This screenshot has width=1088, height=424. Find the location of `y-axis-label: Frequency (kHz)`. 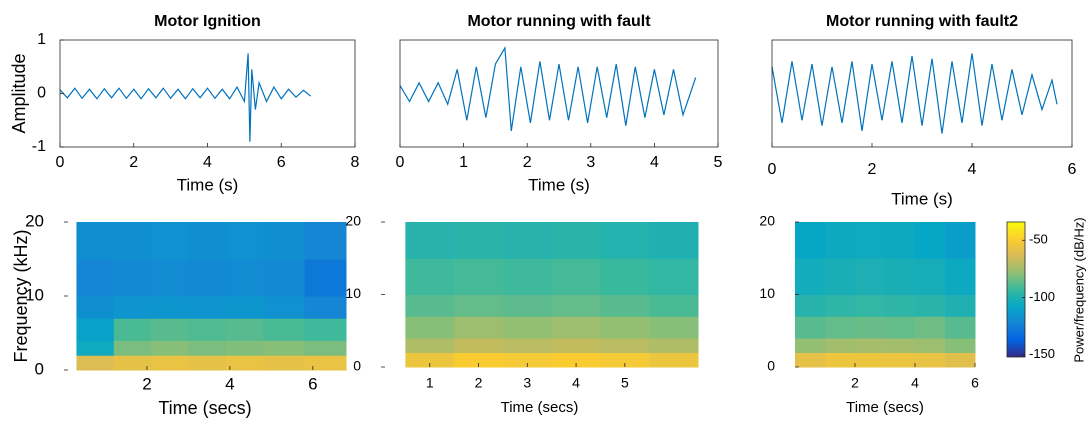

y-axis-label: Frequency (kHz) is located at coordinates (21, 295).